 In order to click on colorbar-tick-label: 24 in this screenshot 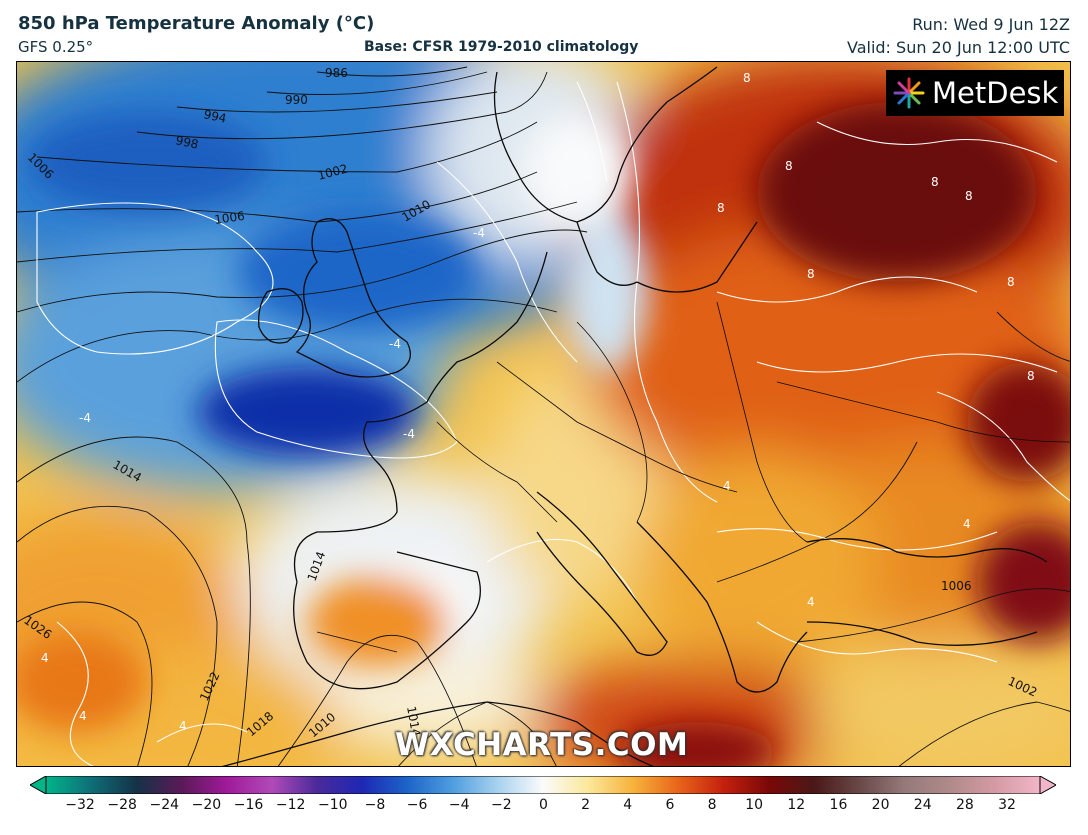, I will do `click(922, 805)`.